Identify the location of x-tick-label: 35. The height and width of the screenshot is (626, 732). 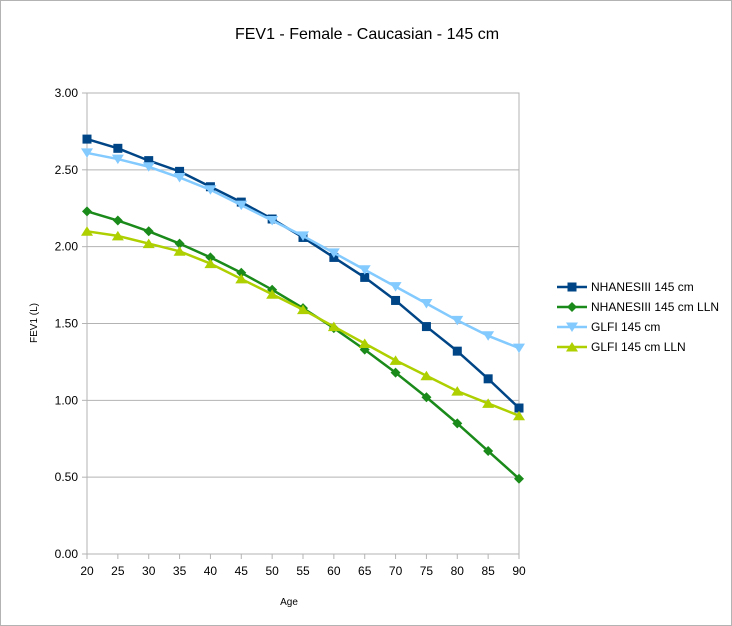
(180, 571).